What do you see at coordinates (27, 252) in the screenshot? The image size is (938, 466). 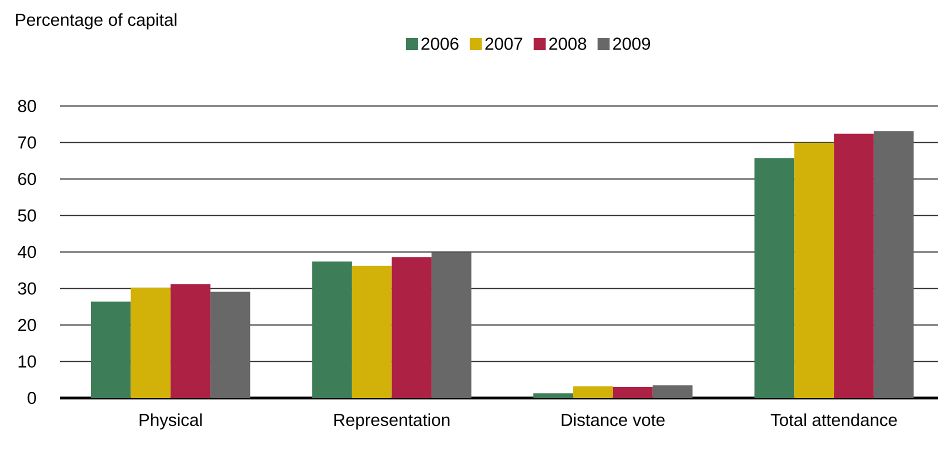 I see `y-tick-label: 40` at bounding box center [27, 252].